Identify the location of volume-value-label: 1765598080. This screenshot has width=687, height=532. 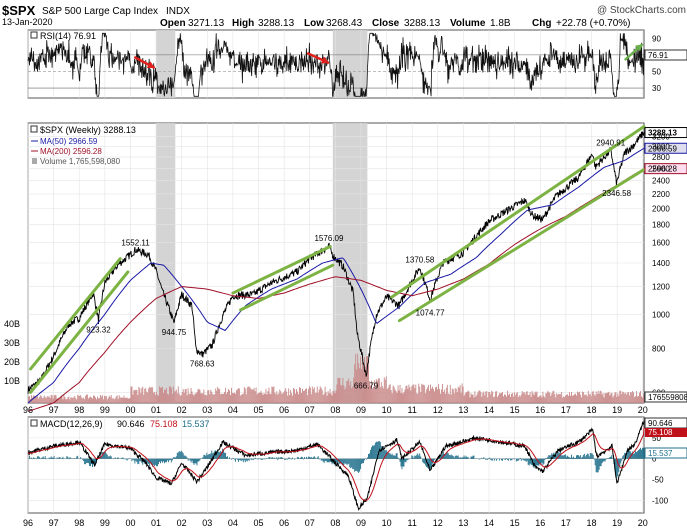
(667, 397).